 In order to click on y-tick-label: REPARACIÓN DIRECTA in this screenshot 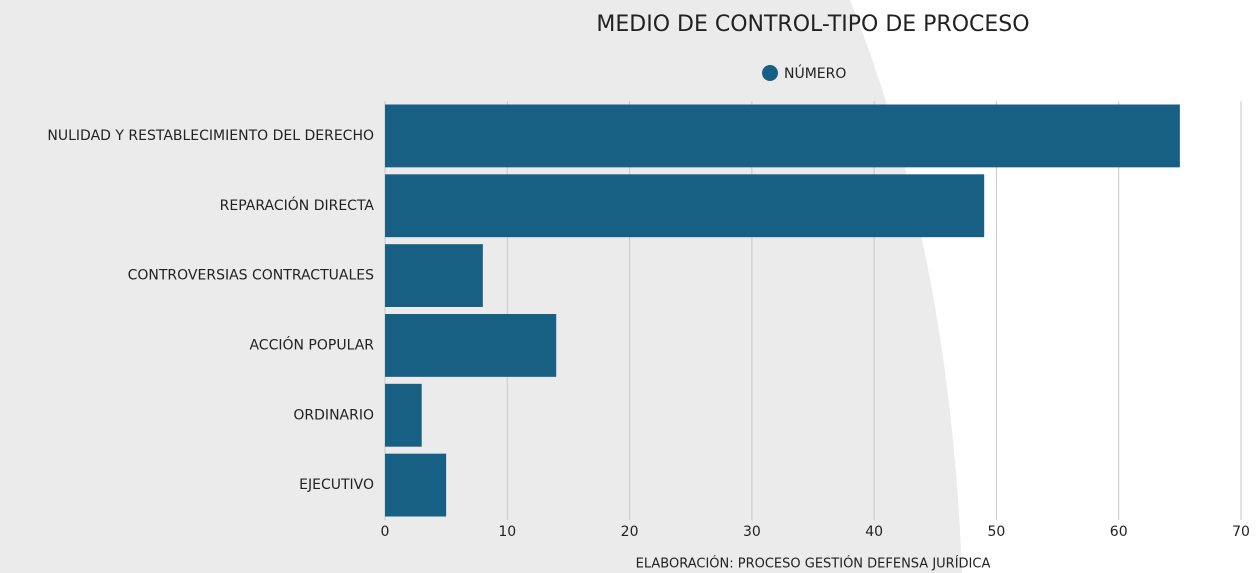, I will do `click(297, 205)`.